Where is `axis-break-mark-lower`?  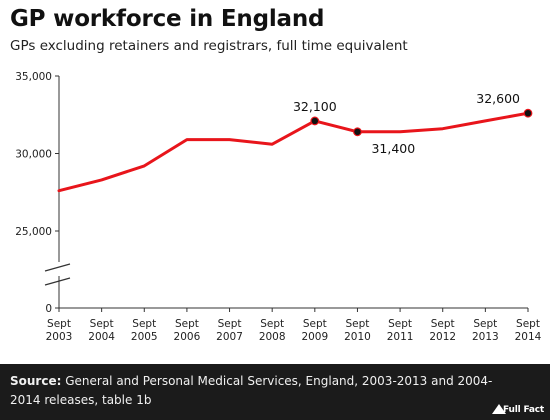 axis-break-mark-lower is located at coordinates (57, 281).